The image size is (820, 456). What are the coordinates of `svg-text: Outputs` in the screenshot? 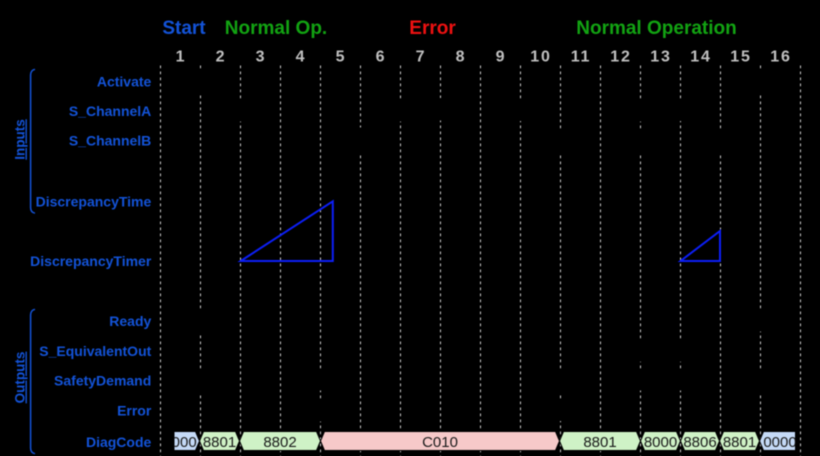 It's located at (20, 378).